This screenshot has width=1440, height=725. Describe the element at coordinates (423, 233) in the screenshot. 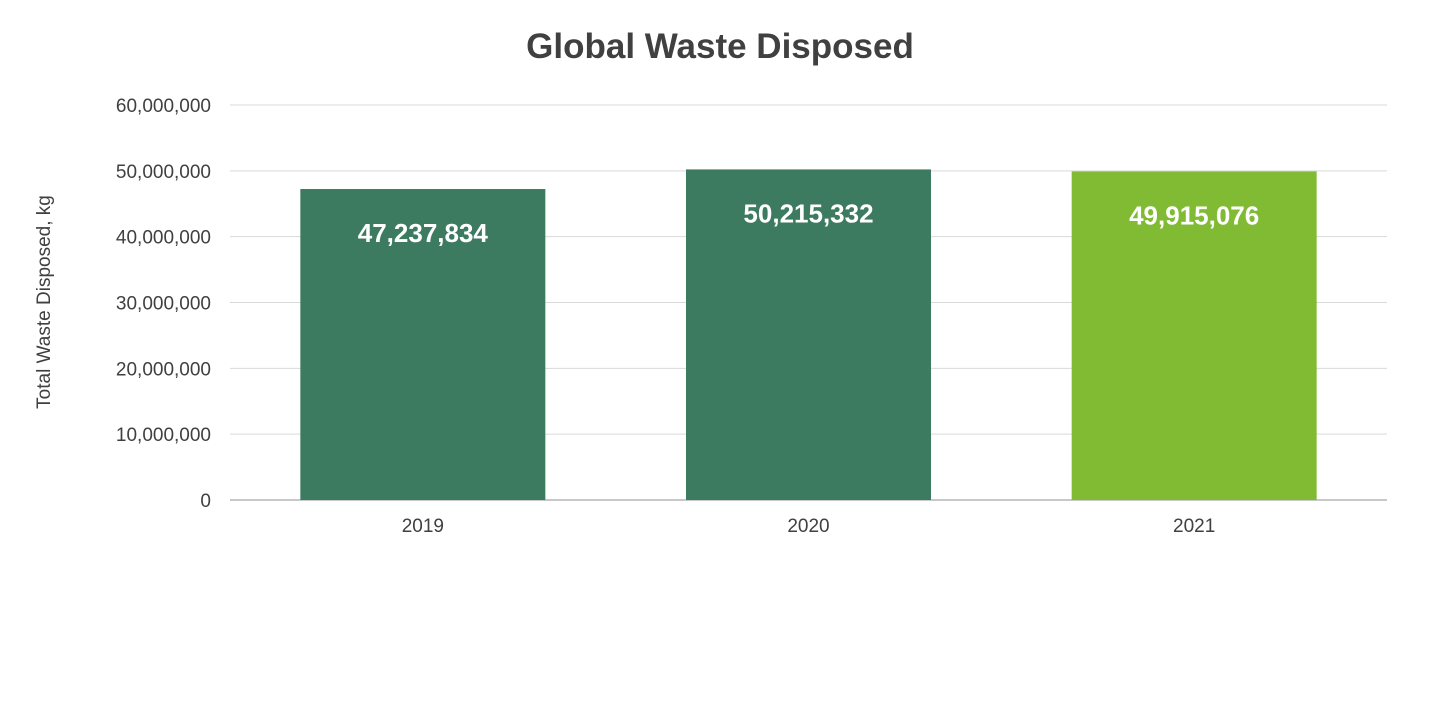

I see `data-label: 47,237,834` at that location.